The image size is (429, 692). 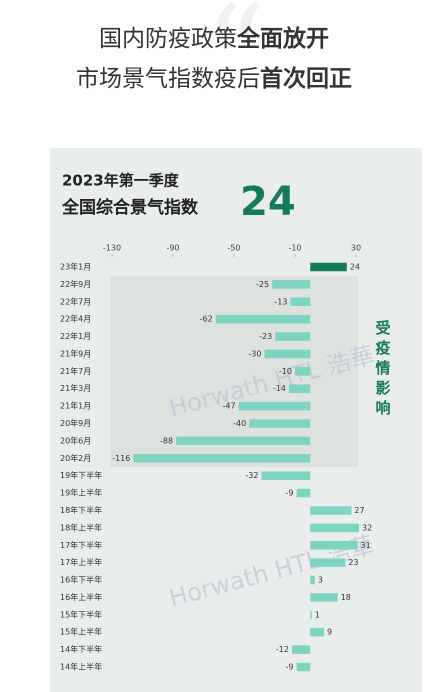 What do you see at coordinates (75, 423) in the screenshot?
I see `y-tick-label: 20年9月` at bounding box center [75, 423].